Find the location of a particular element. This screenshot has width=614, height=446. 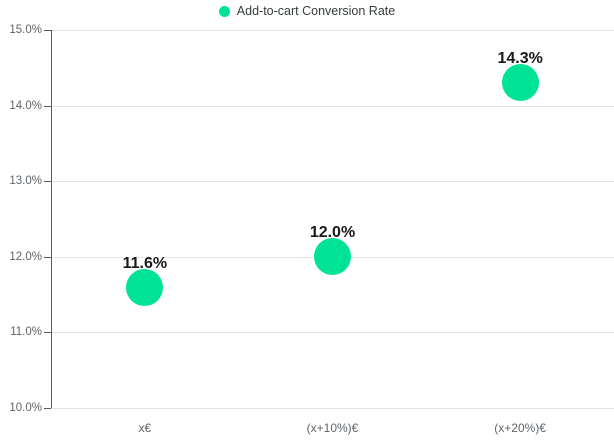

legend: Add-to-cart Conversion Rate is located at coordinates (307, 11).